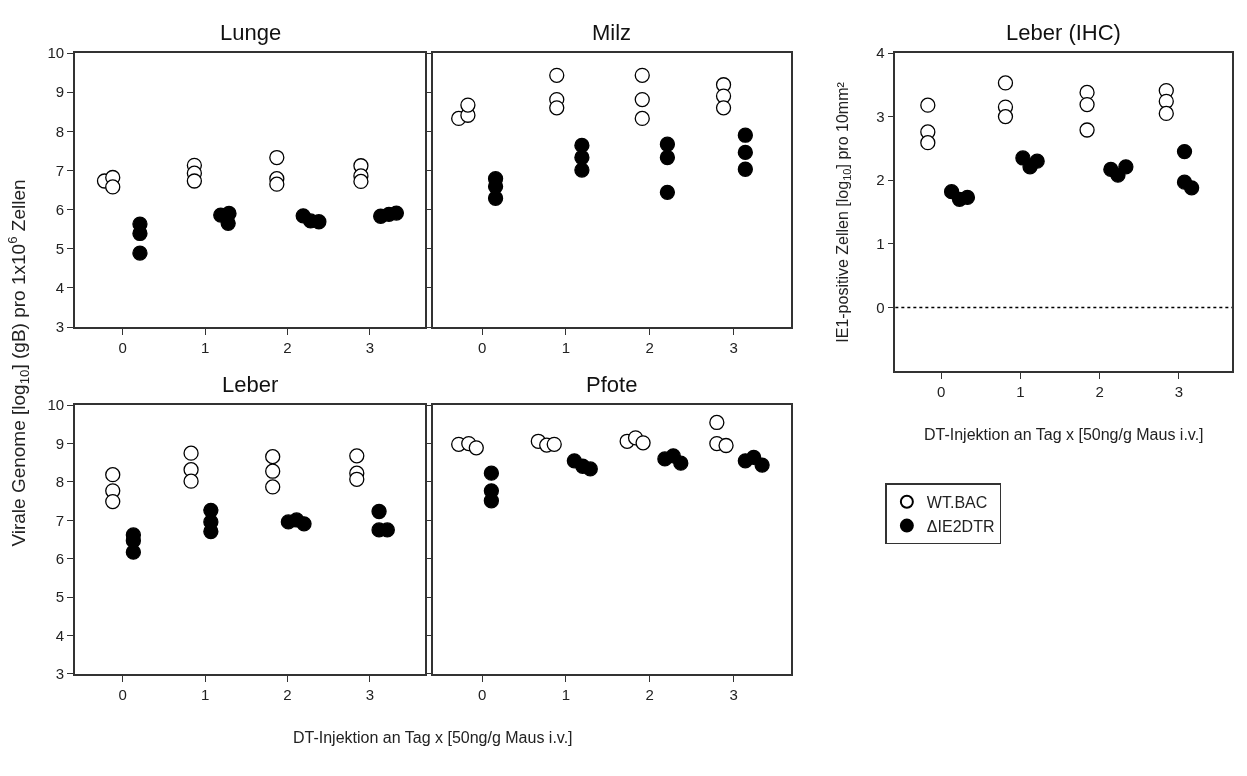 Image resolution: width=1247 pixels, height=776 pixels. Describe the element at coordinates (880, 307) in the screenshot. I see `y-tick-label: 0` at that location.